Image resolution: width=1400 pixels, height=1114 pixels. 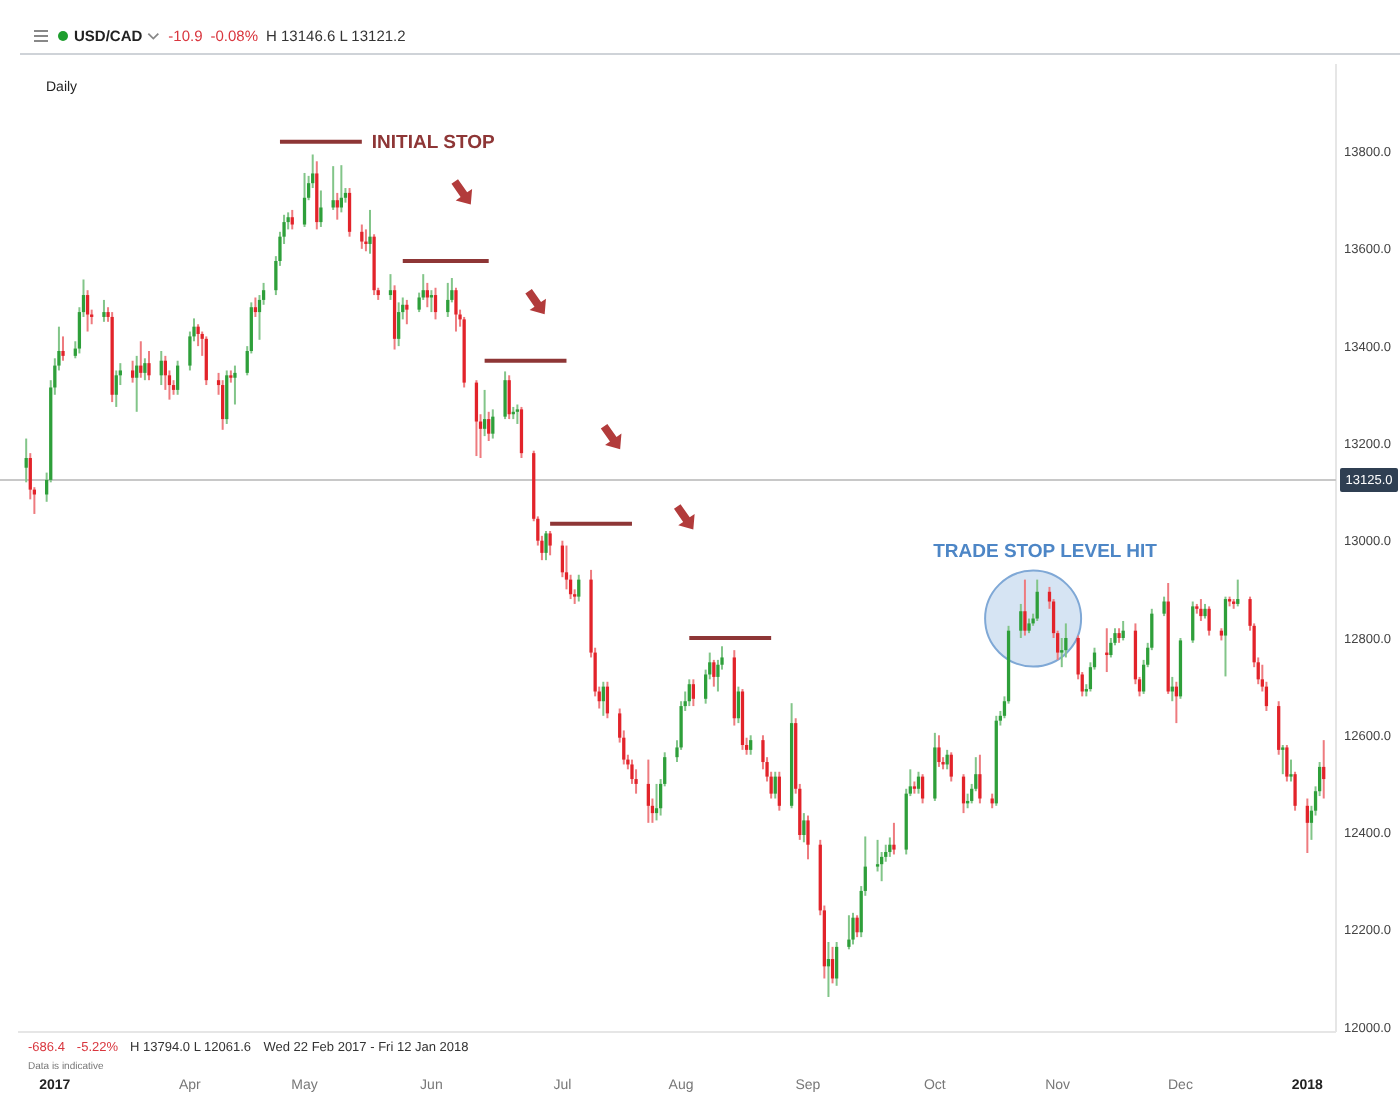 I want to click on annotation: TRADE STOP LEVEL HIT, so click(x=1045, y=552).